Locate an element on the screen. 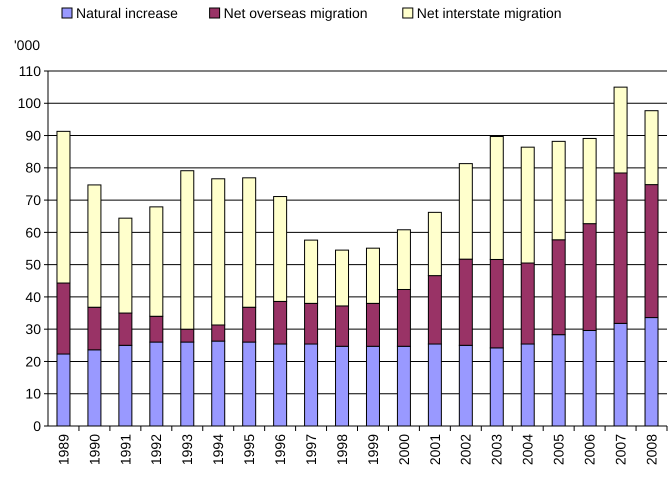  y-tick-label: 60 is located at coordinates (33, 232).